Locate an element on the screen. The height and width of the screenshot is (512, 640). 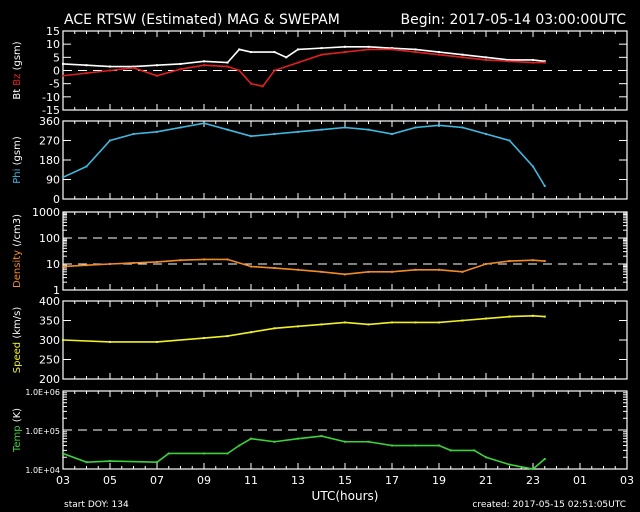
y-axis-label-part: Phi is located at coordinates (17, 176).